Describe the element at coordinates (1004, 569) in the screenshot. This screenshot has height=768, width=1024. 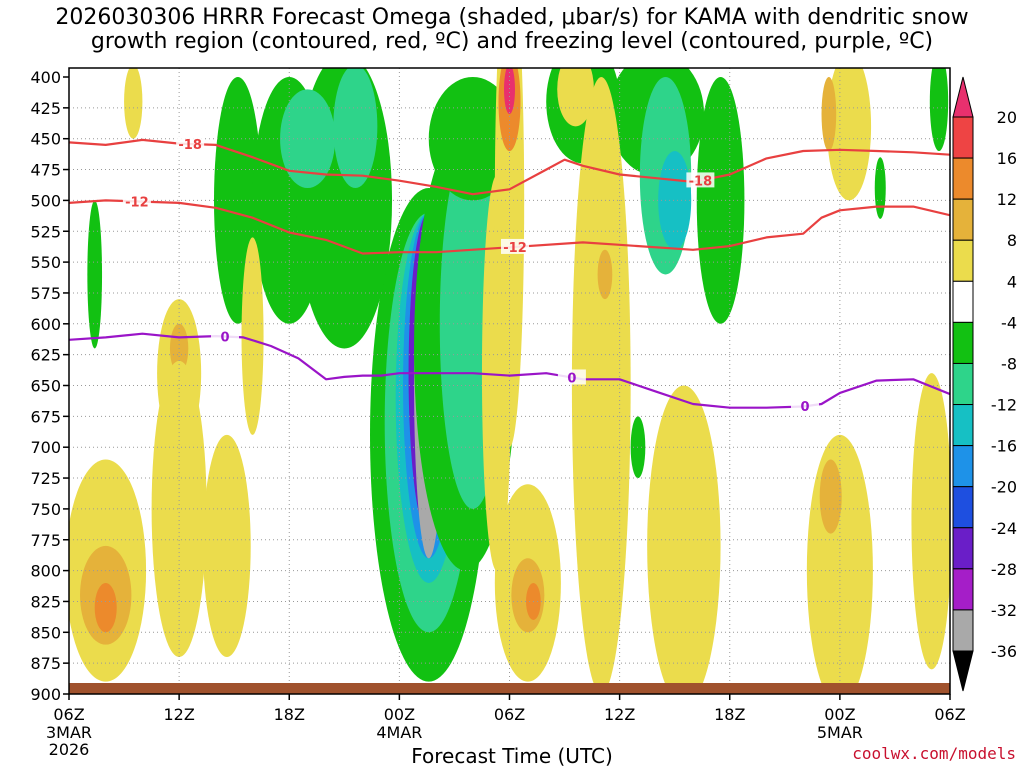
I see `colorbar-label-11: -28` at that location.